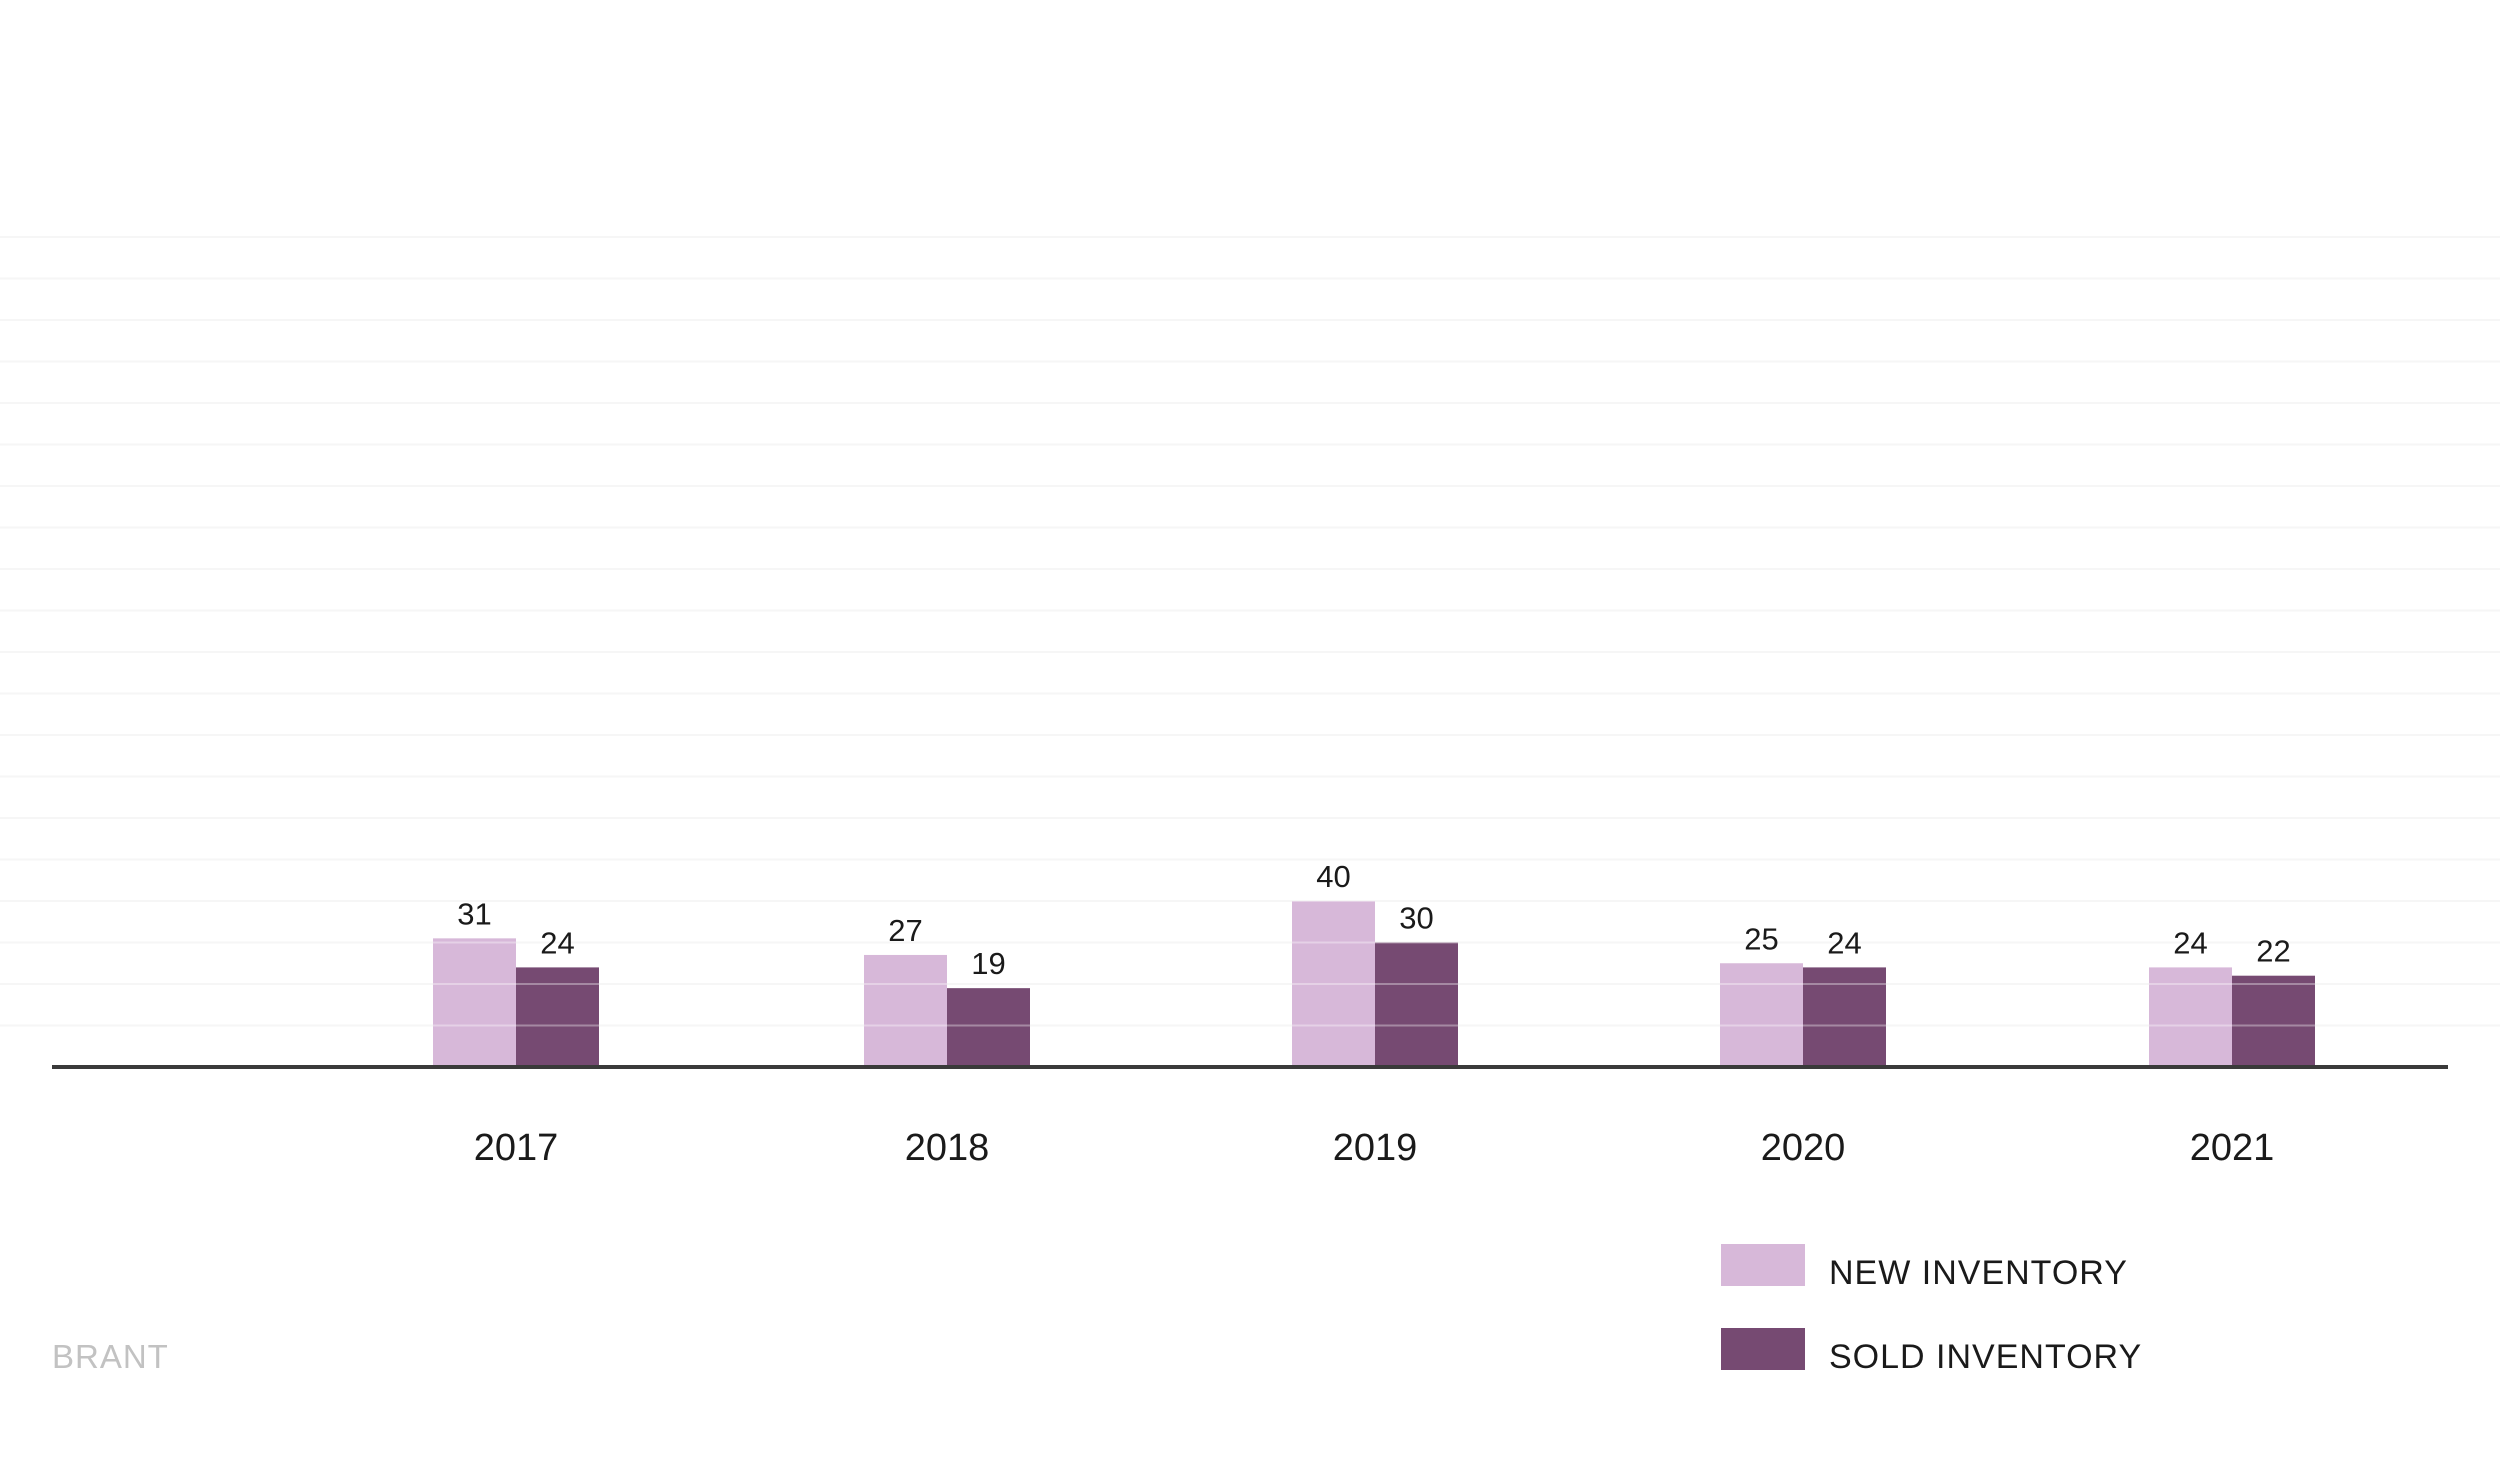 Image resolution: width=2500 pixels, height=1459 pixels. I want to click on legend-swatch-new, so click(1763, 1265).